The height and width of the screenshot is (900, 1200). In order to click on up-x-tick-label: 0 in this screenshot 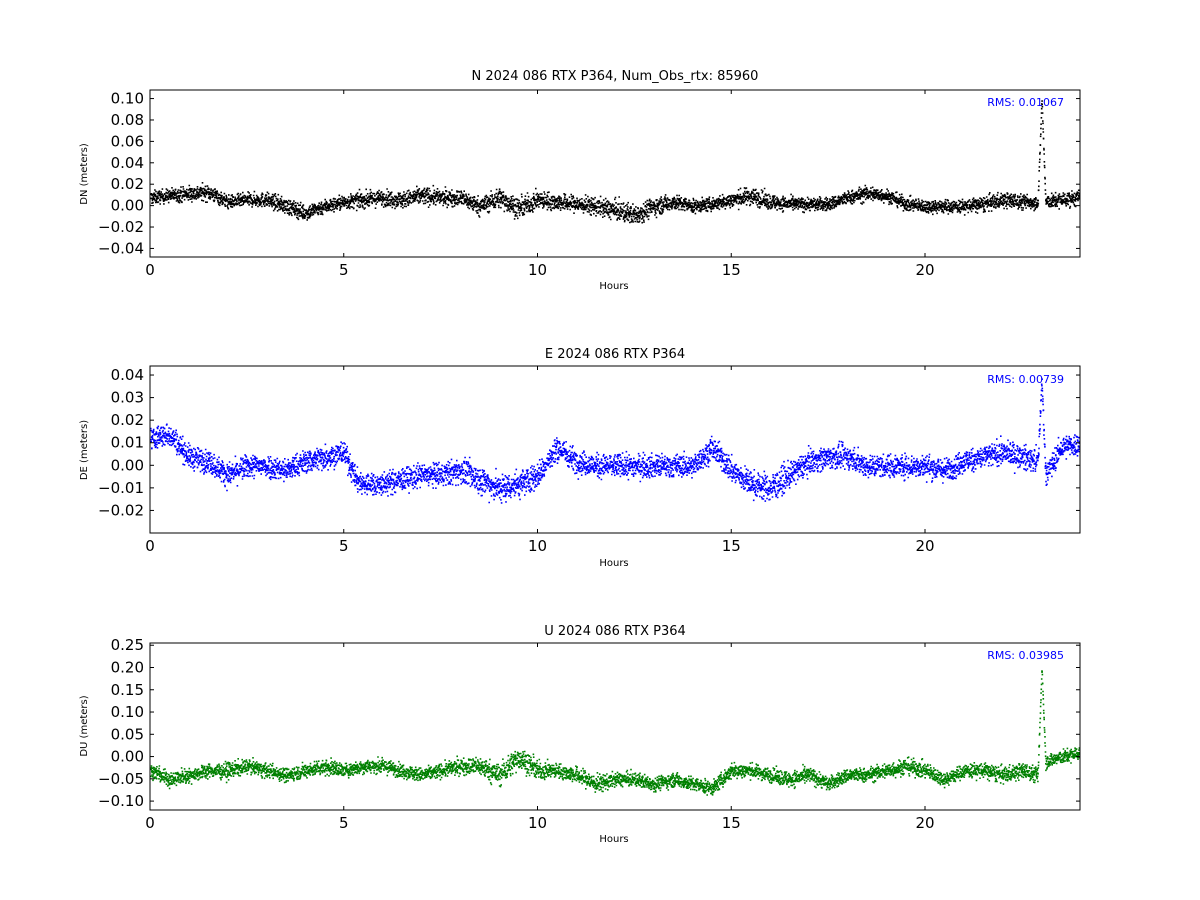, I will do `click(150, 823)`.